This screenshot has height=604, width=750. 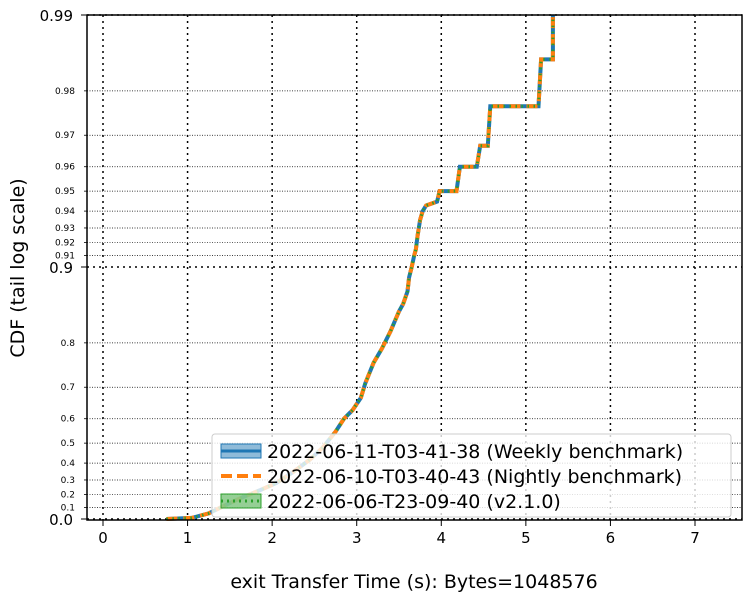 I want to click on y-minor-label-15: 0.98, so click(x=65, y=92).